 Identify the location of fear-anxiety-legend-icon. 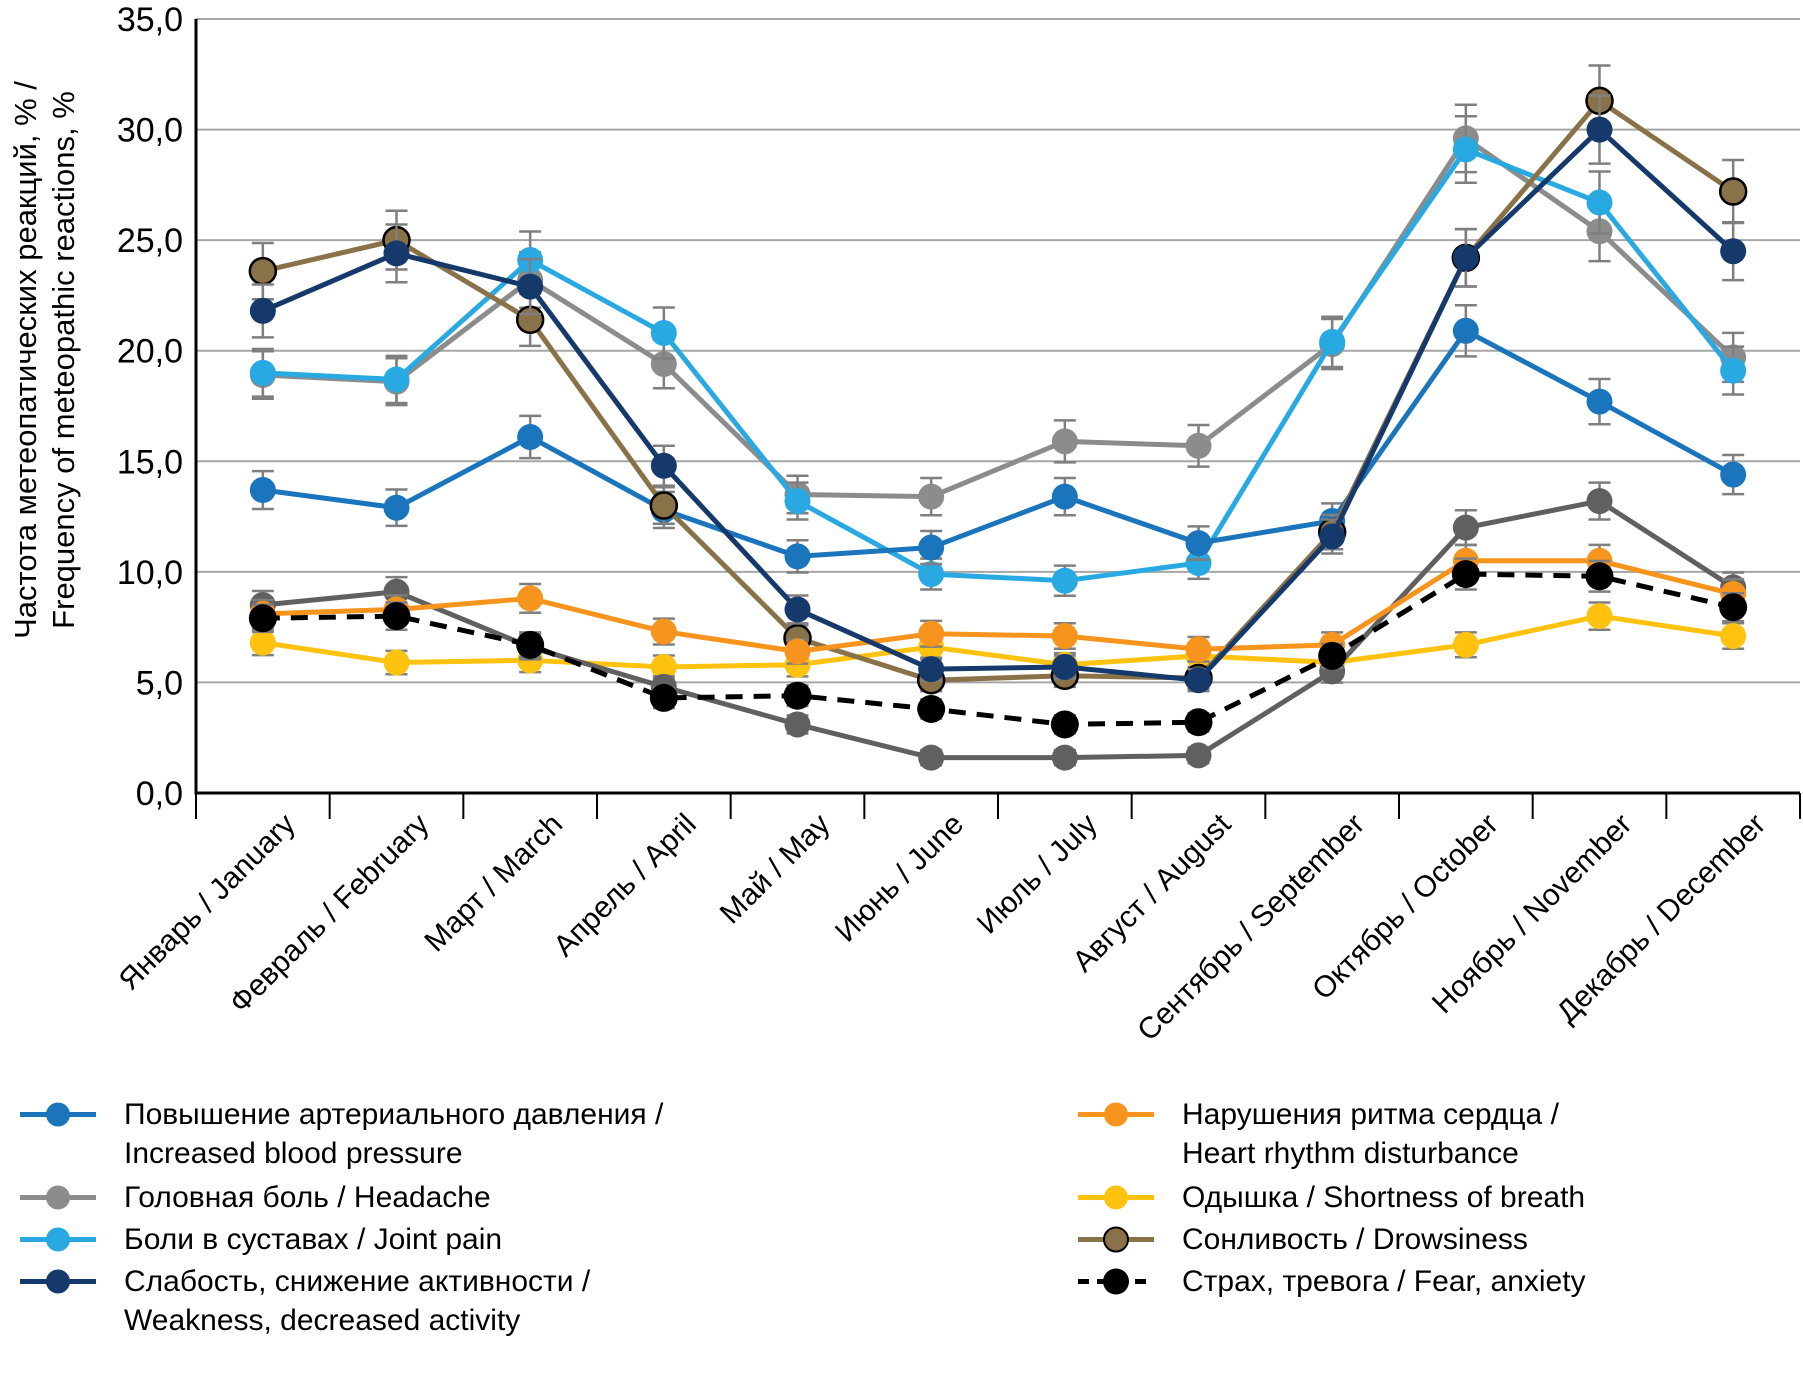
(1116, 1281).